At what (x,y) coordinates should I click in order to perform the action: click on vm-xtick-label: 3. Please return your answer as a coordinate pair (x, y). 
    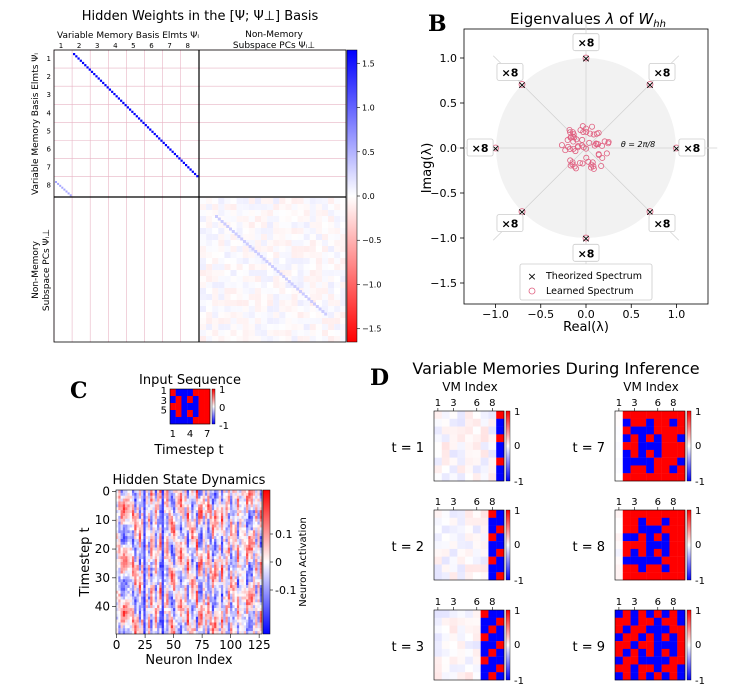
    Looking at the image, I should click on (634, 403).